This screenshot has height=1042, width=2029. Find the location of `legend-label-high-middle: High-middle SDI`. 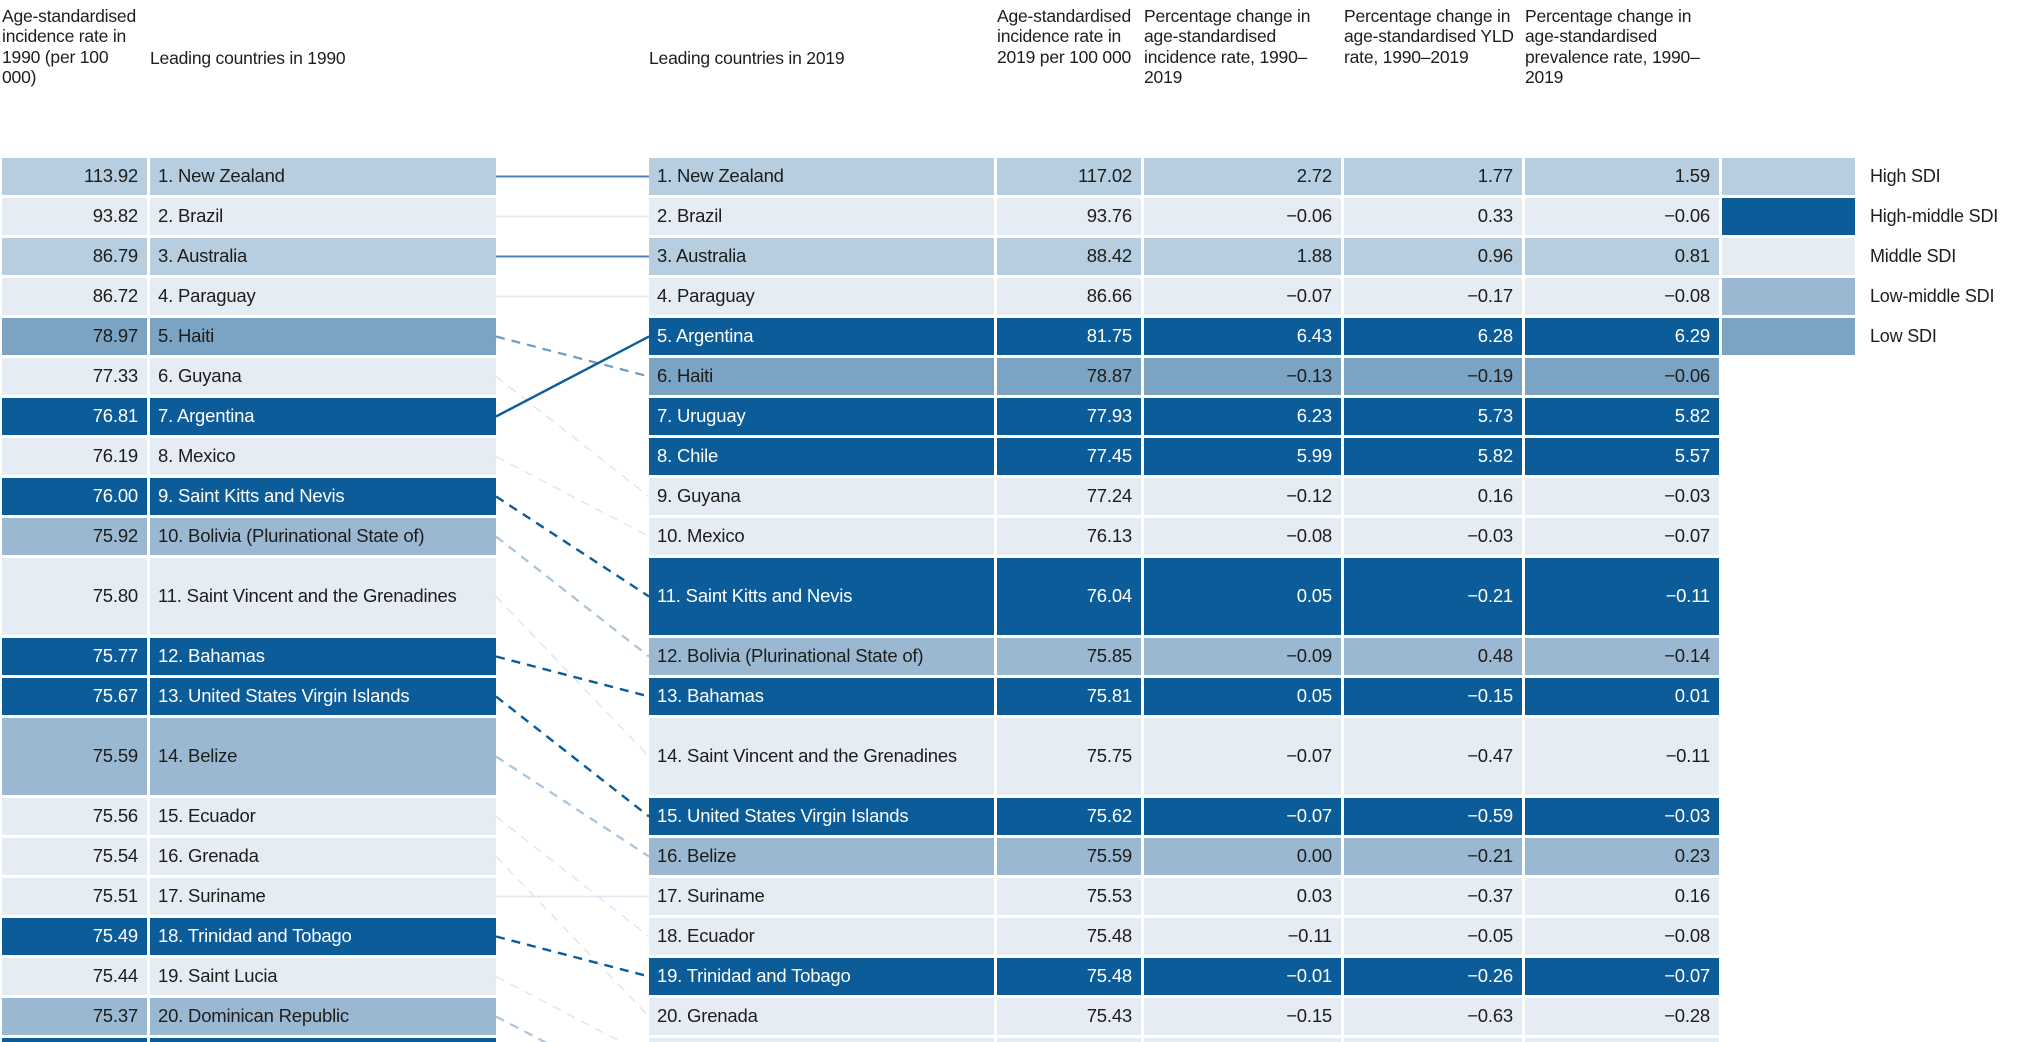

legend-label-high-middle: High-middle SDI is located at coordinates (1934, 215).